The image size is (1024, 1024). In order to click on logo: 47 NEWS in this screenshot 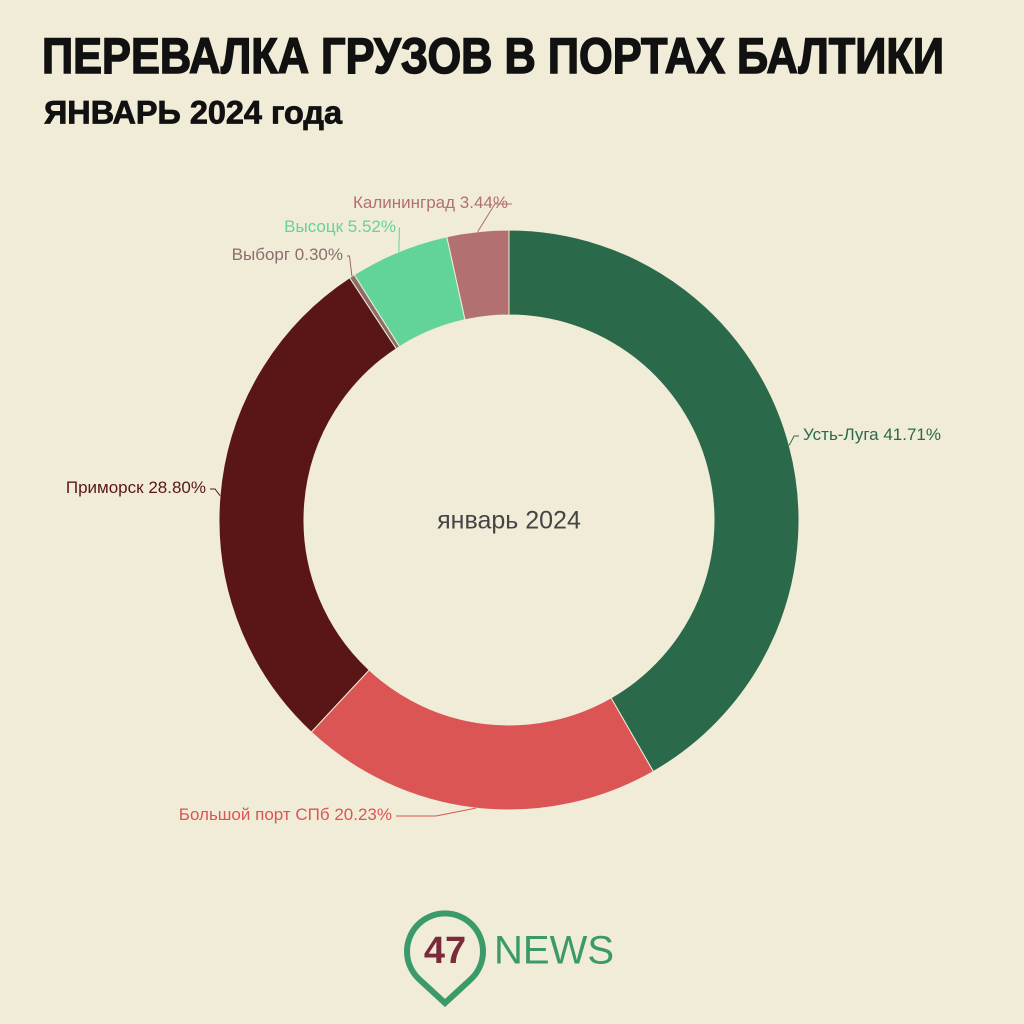, I will do `click(509, 959)`.